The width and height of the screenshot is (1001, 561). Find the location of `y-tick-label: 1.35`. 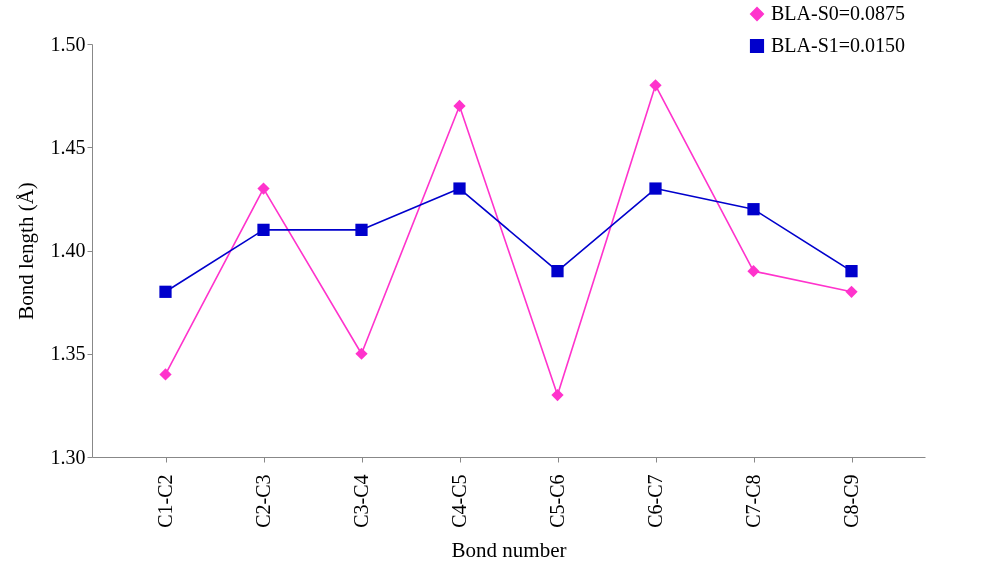

y-tick-label: 1.35 is located at coordinates (68, 353).